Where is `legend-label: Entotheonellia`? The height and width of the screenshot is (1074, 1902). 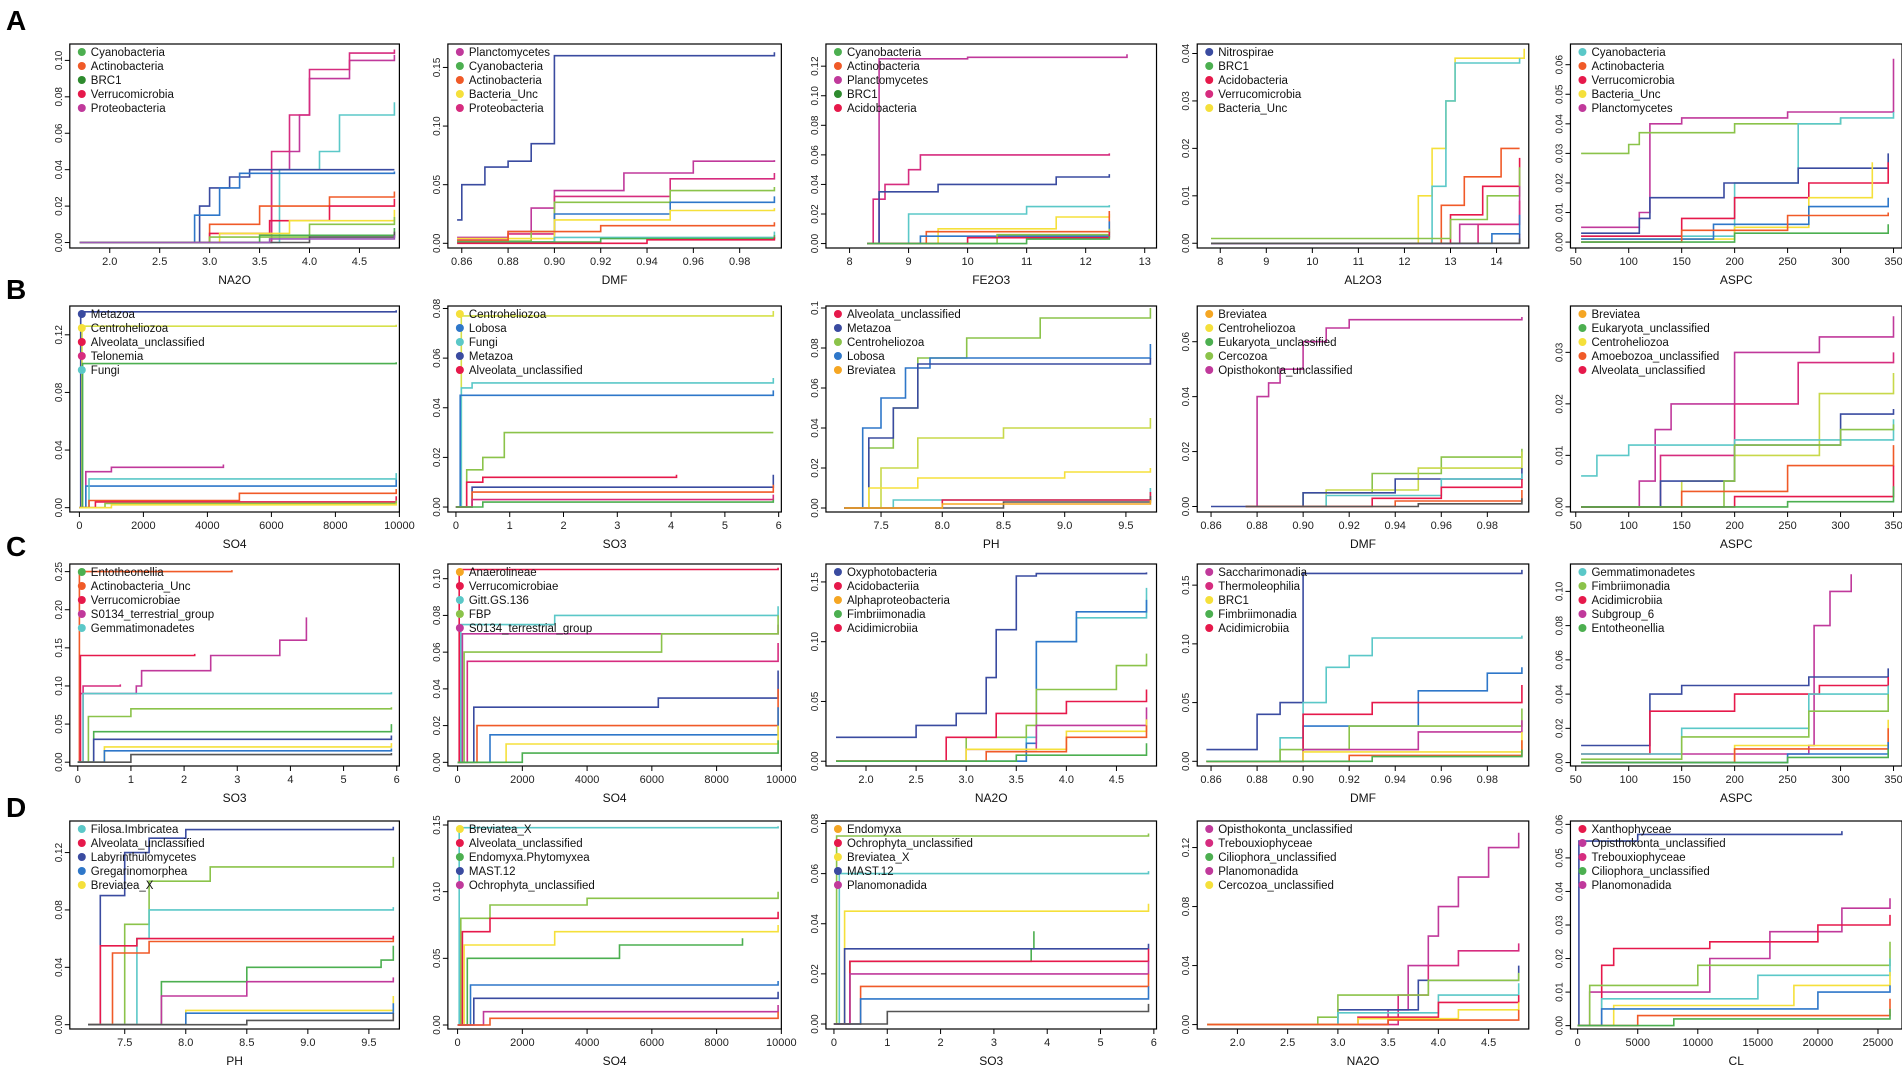
legend-label: Entotheonellia is located at coordinates (127, 573).